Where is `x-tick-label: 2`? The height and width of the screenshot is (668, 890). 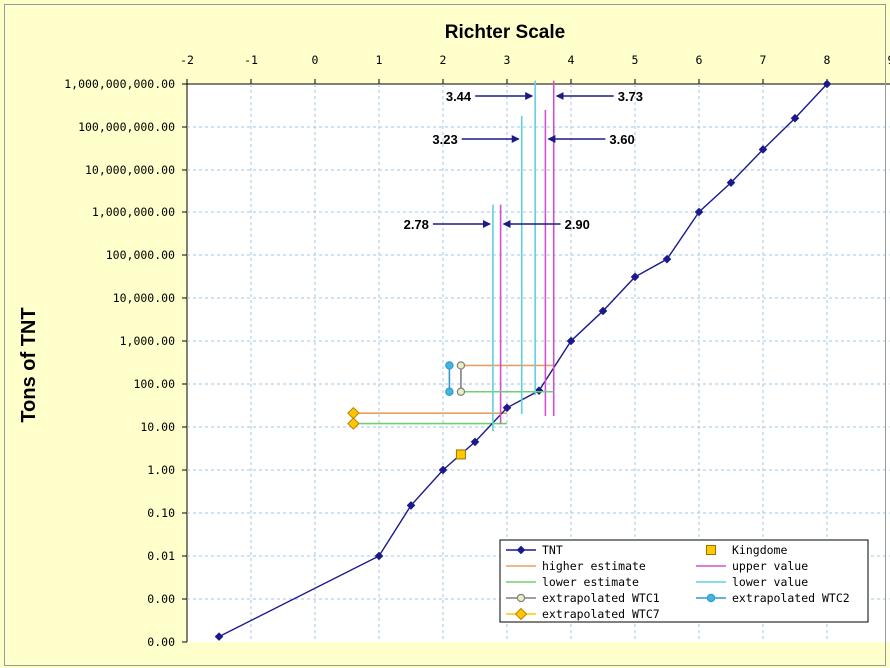
x-tick-label: 2 is located at coordinates (443, 60).